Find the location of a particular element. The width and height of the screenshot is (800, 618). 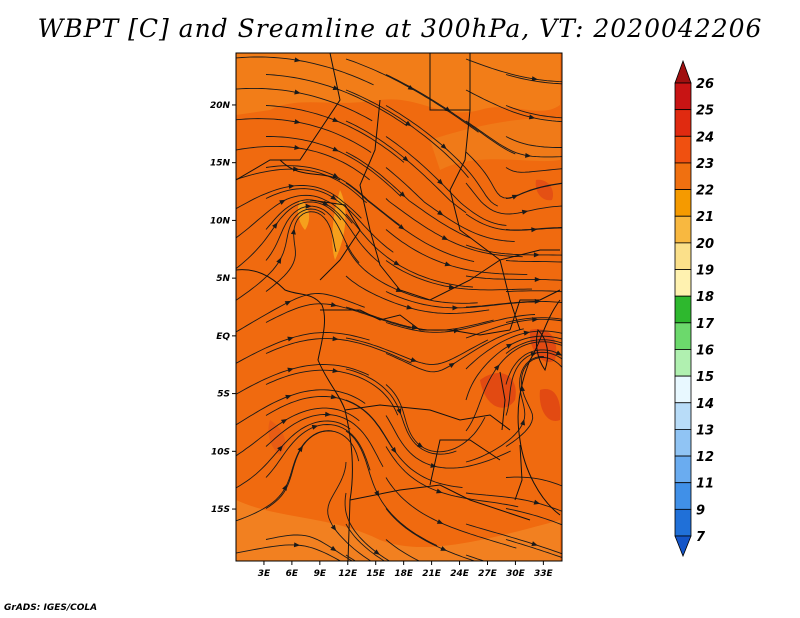

lon-tick-label: 30E is located at coordinates (516, 574).